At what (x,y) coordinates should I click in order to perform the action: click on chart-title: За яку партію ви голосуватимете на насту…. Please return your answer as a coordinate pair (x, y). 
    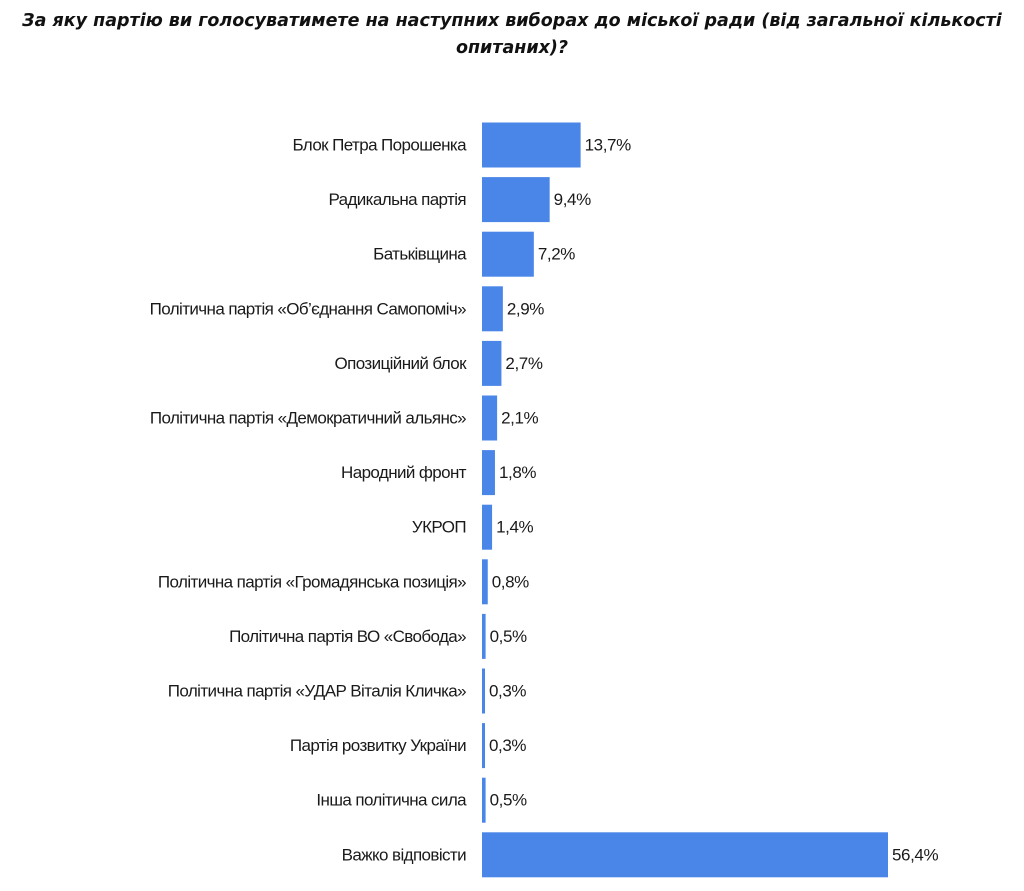
    Looking at the image, I should click on (512, 34).